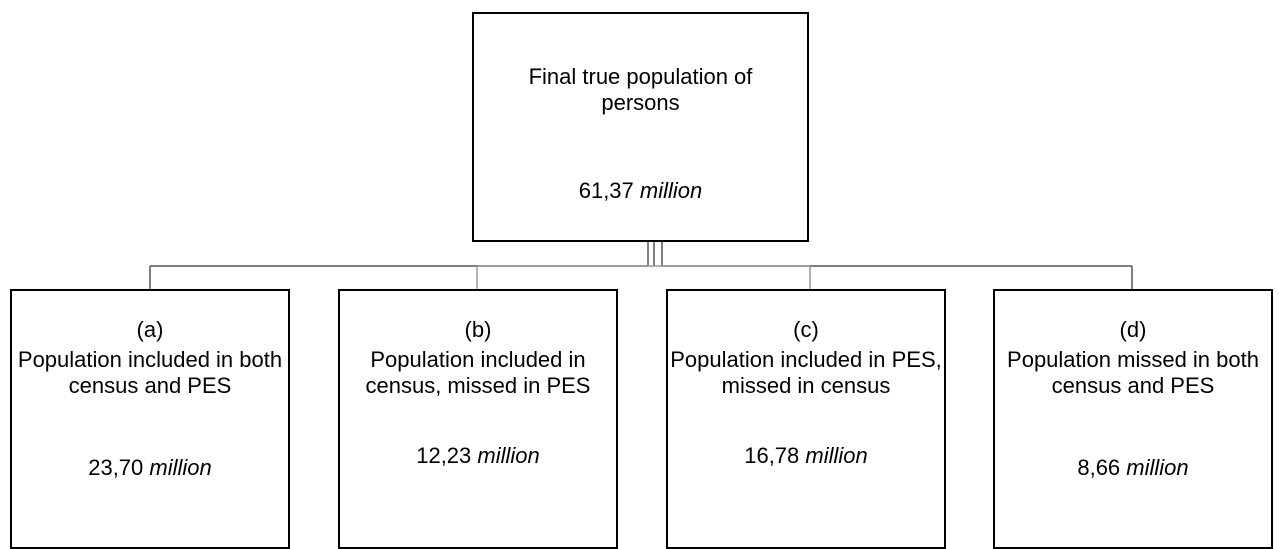 The width and height of the screenshot is (1279, 549). I want to click on connectors, so click(641, 265).